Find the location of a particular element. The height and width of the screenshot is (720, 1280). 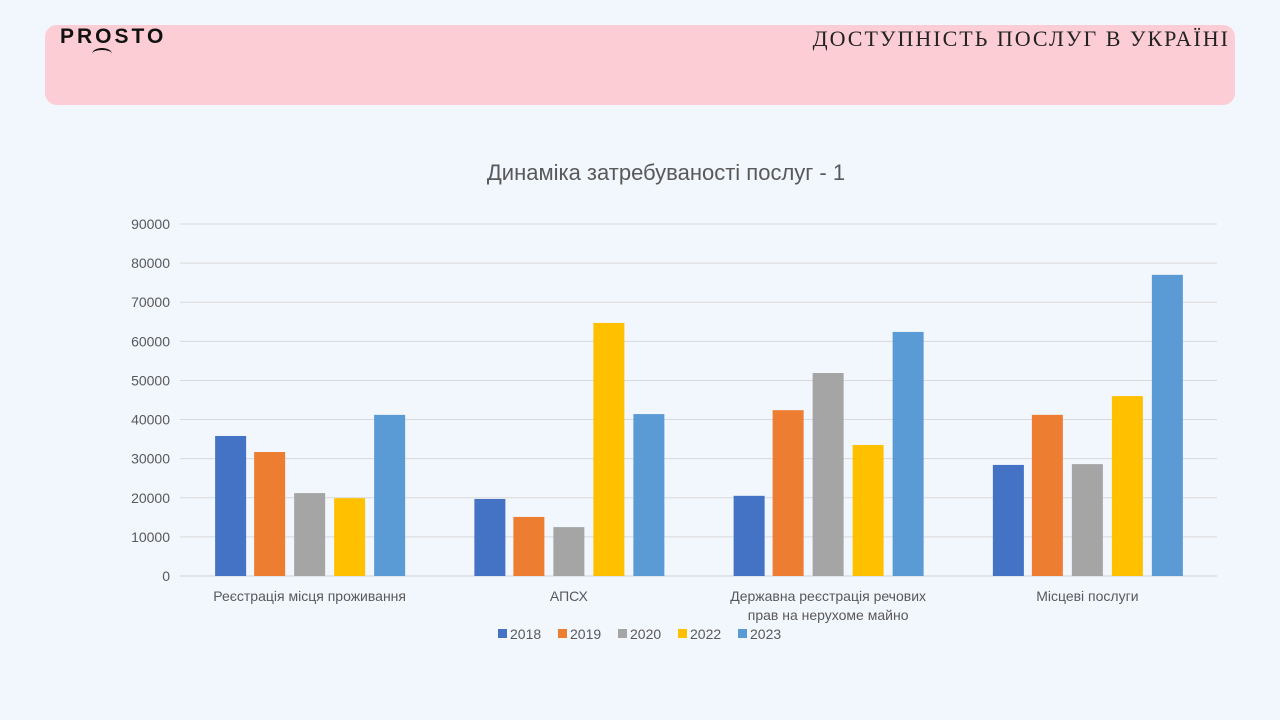

legend-label: 2019 is located at coordinates (585, 634).